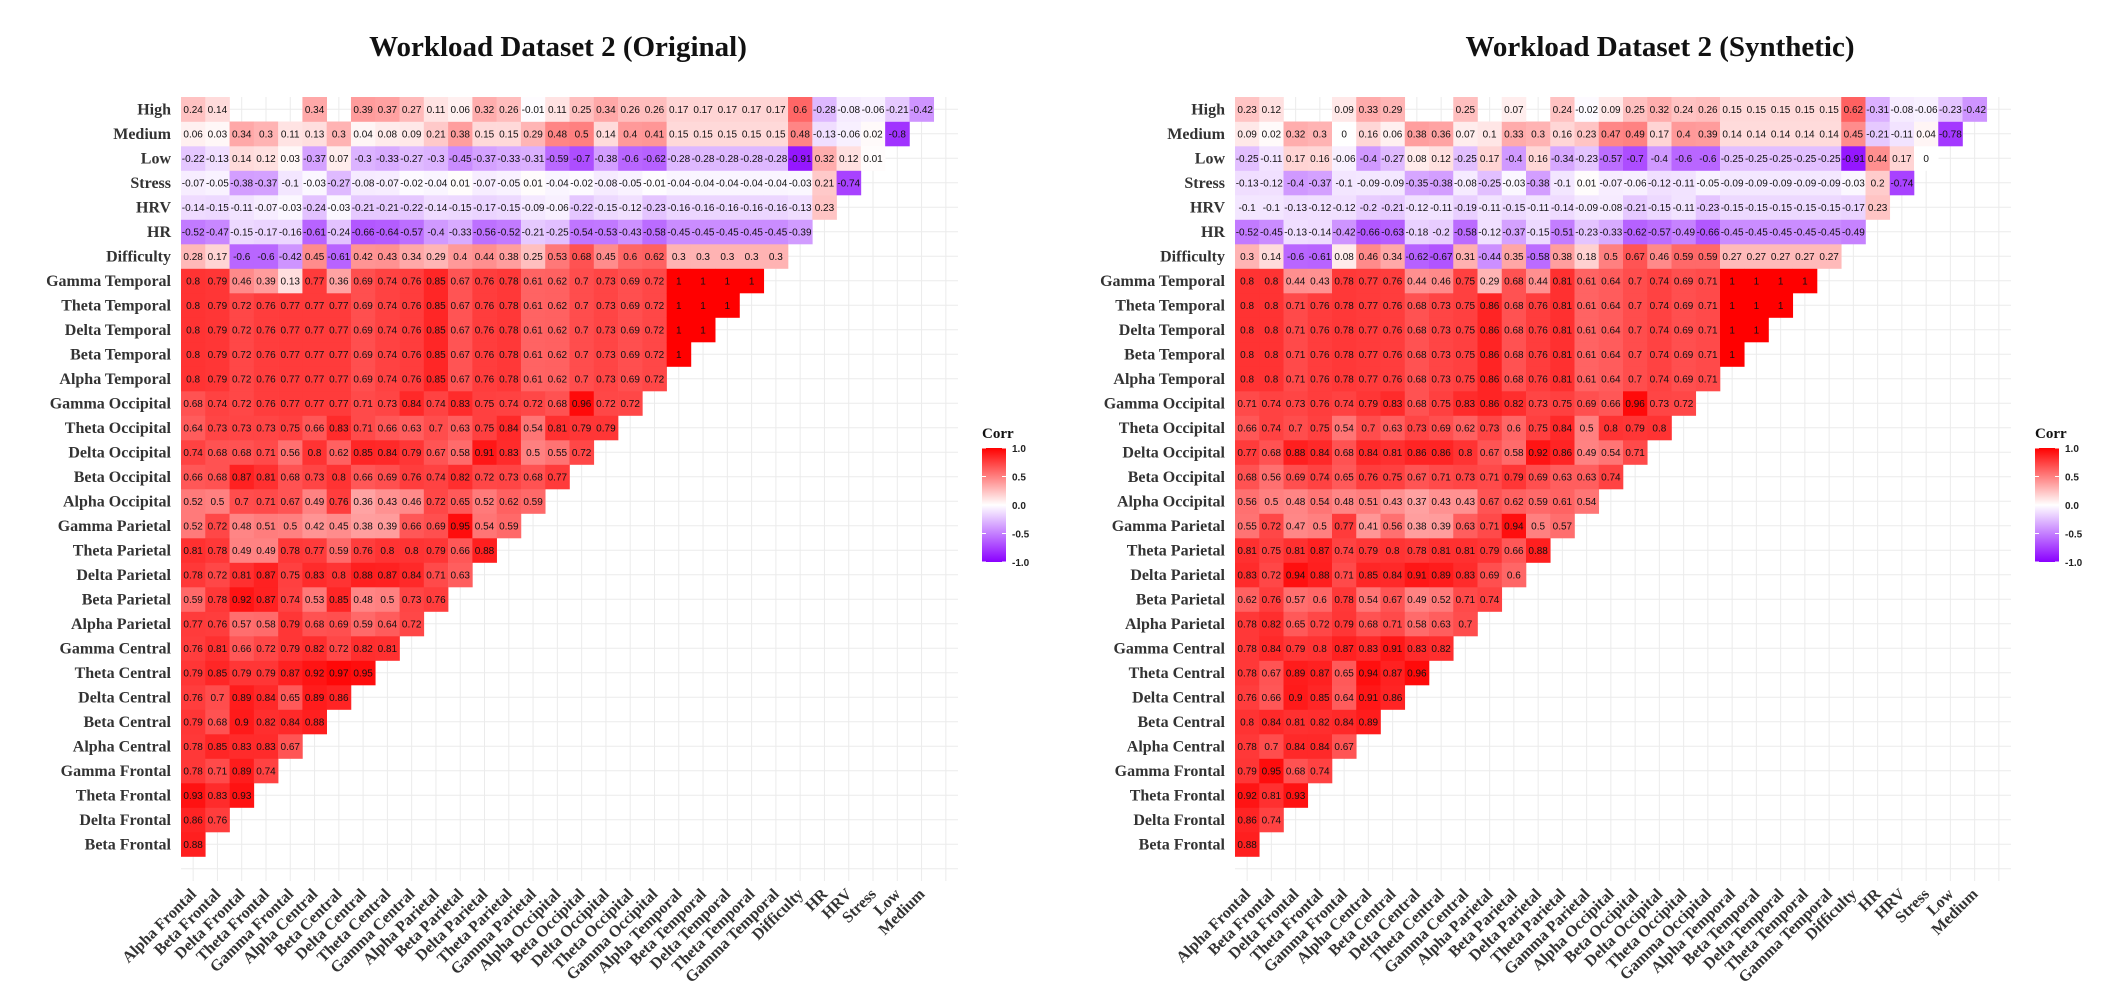  I want to click on cell-value-label: 0.71, so click(1708, 355).